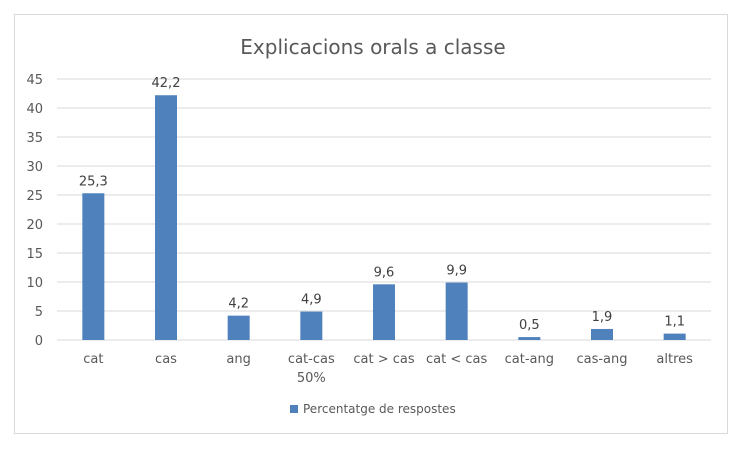 This screenshot has width=744, height=451. I want to click on y-axis-ticks: 0 5 10 15 20 25 30 35 40 45, so click(34, 211).